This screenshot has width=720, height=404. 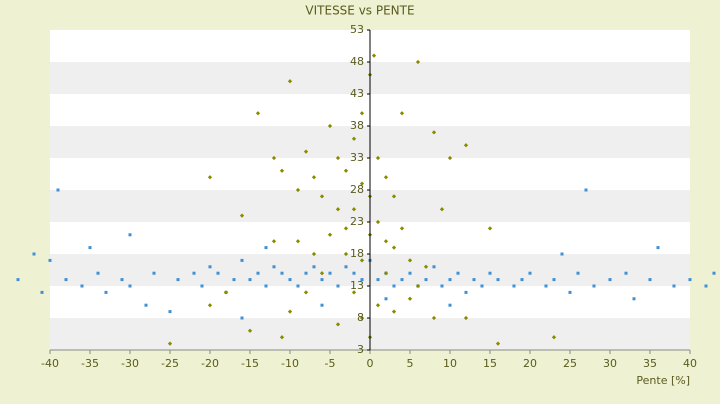 I want to click on x-tick-label: 5, so click(x=410, y=363).